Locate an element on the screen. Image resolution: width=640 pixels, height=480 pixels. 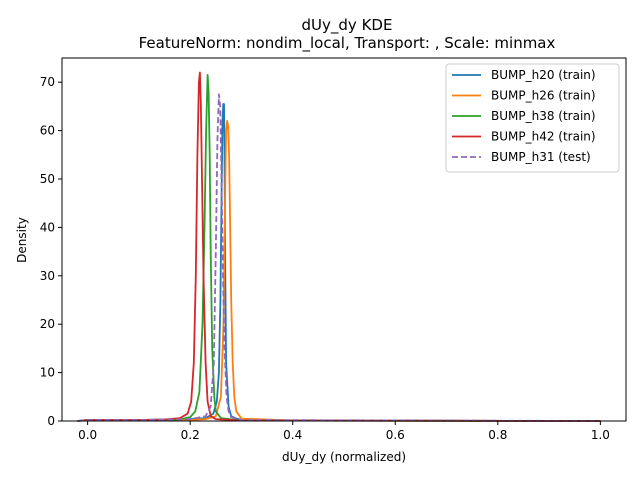
y-tick-label: 0 is located at coordinates (51, 421).